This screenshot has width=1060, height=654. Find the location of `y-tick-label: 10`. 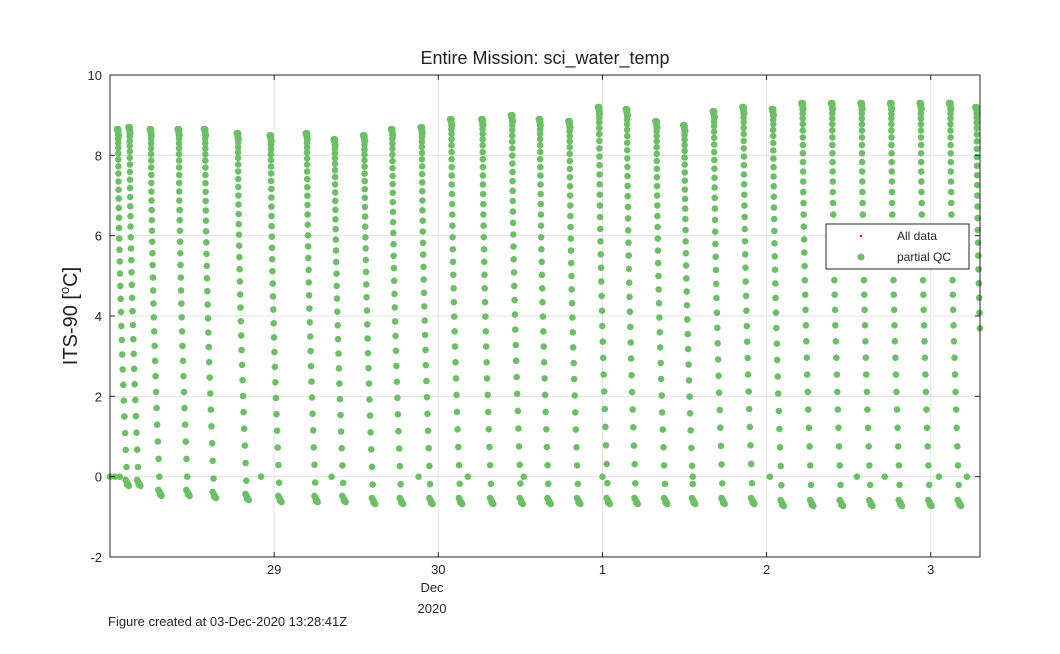

y-tick-label: 10 is located at coordinates (95, 75).